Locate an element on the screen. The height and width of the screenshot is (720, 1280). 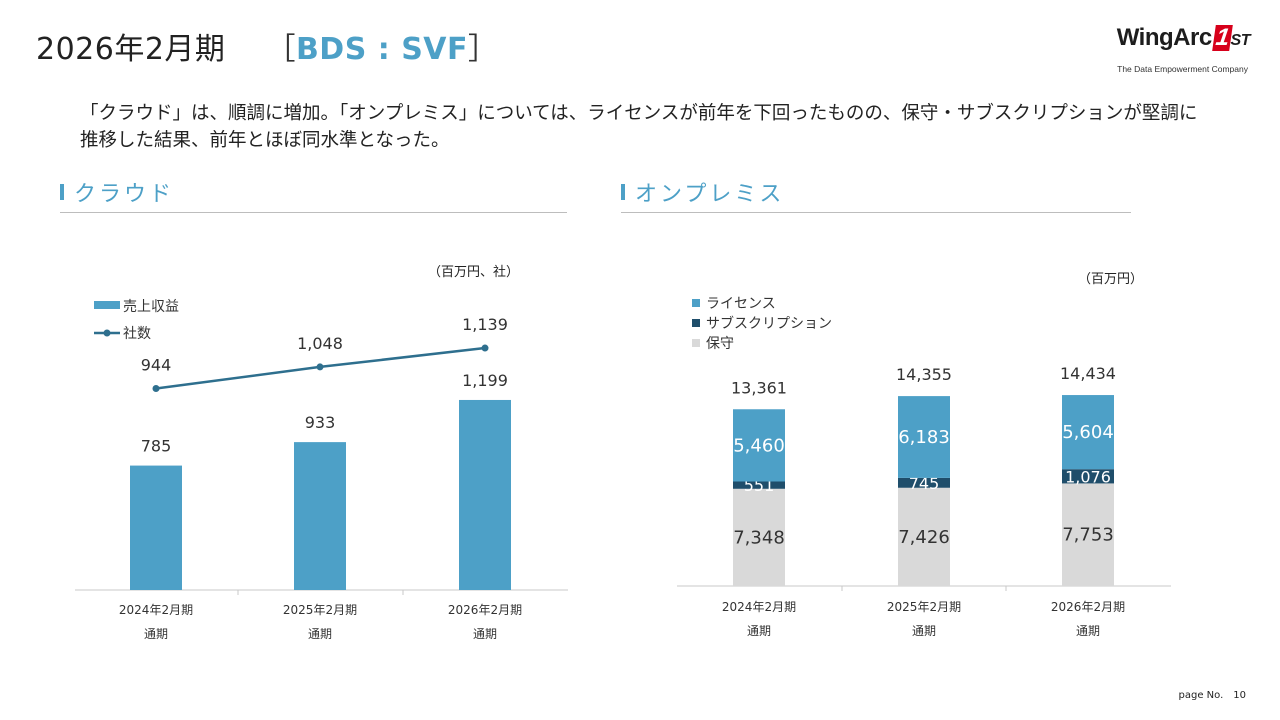
segment-value-label: 7,348 is located at coordinates (759, 537).